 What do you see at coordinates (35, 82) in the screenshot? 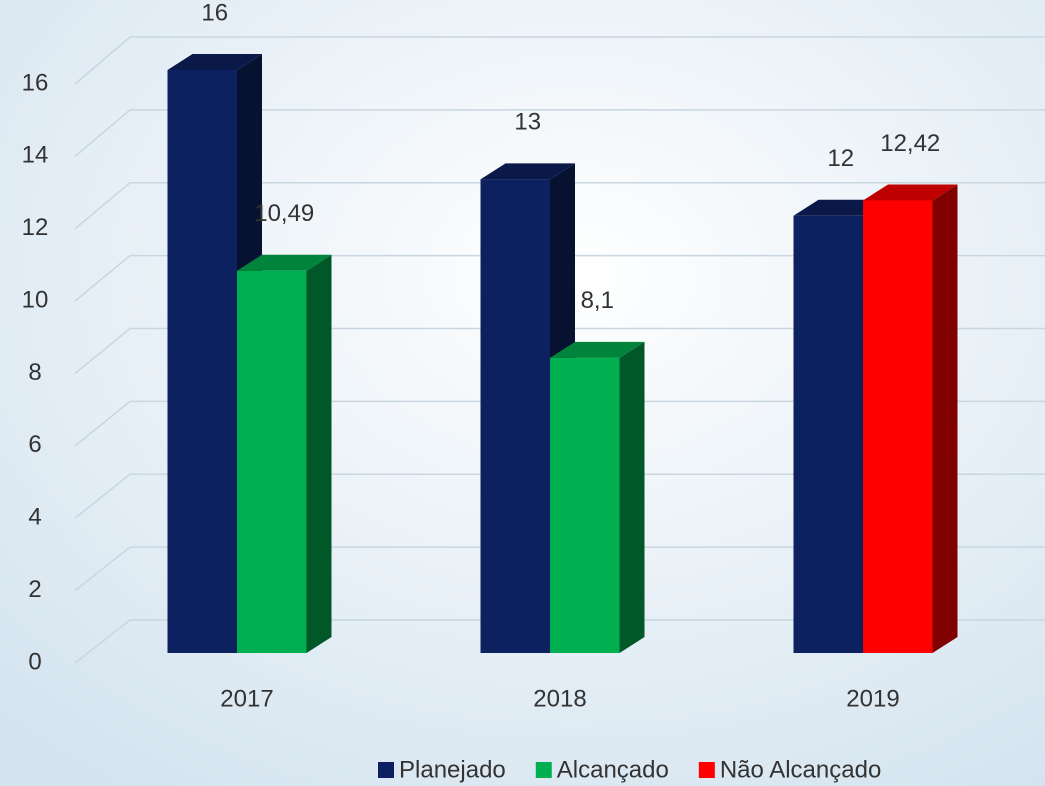
I see `y-tick-label: 16` at bounding box center [35, 82].